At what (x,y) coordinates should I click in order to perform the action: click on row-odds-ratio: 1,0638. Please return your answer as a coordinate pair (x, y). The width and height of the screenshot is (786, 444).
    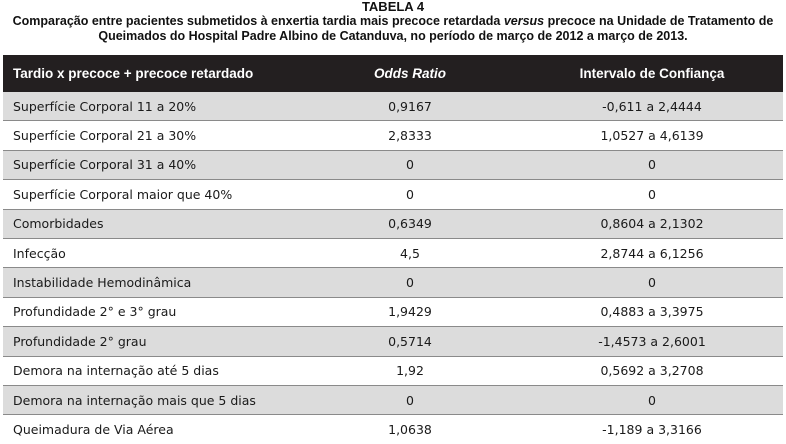
    Looking at the image, I should click on (410, 429).